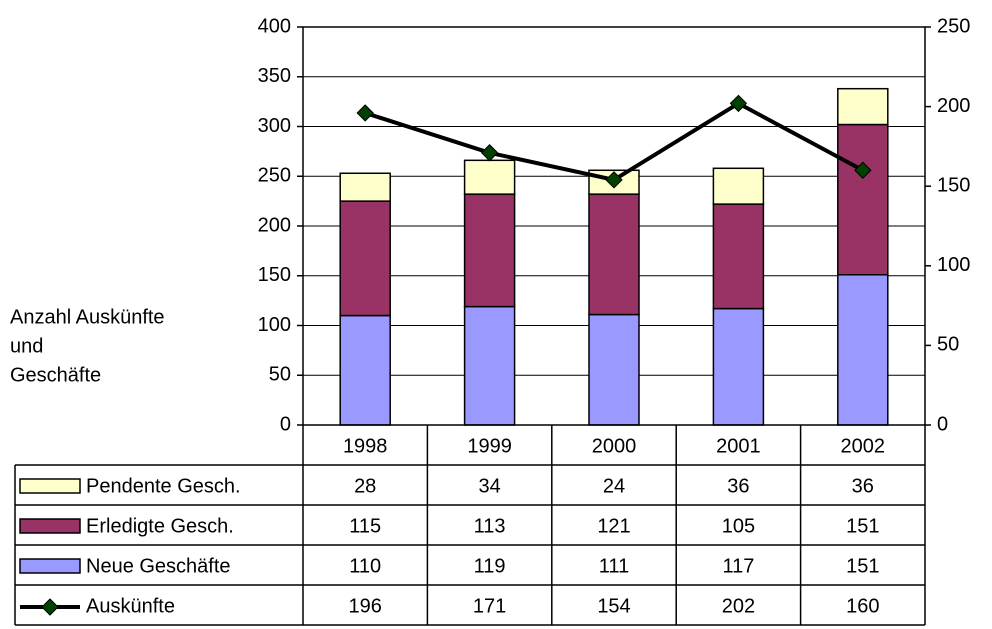 The height and width of the screenshot is (629, 992). Describe the element at coordinates (863, 446) in the screenshot. I see `x-tick-label: 2002` at that location.